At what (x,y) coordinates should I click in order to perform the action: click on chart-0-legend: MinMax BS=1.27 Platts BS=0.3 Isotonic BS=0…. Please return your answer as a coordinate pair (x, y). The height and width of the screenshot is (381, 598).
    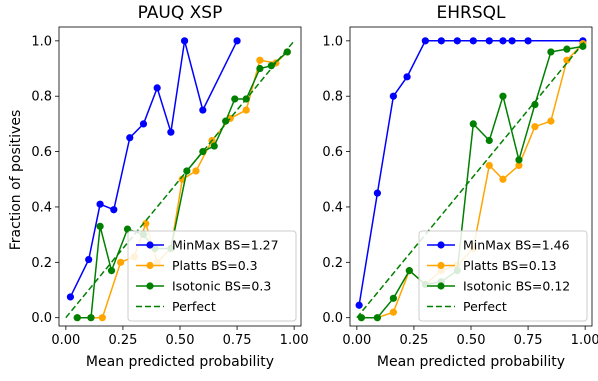
    Looking at the image, I should click on (212, 276).